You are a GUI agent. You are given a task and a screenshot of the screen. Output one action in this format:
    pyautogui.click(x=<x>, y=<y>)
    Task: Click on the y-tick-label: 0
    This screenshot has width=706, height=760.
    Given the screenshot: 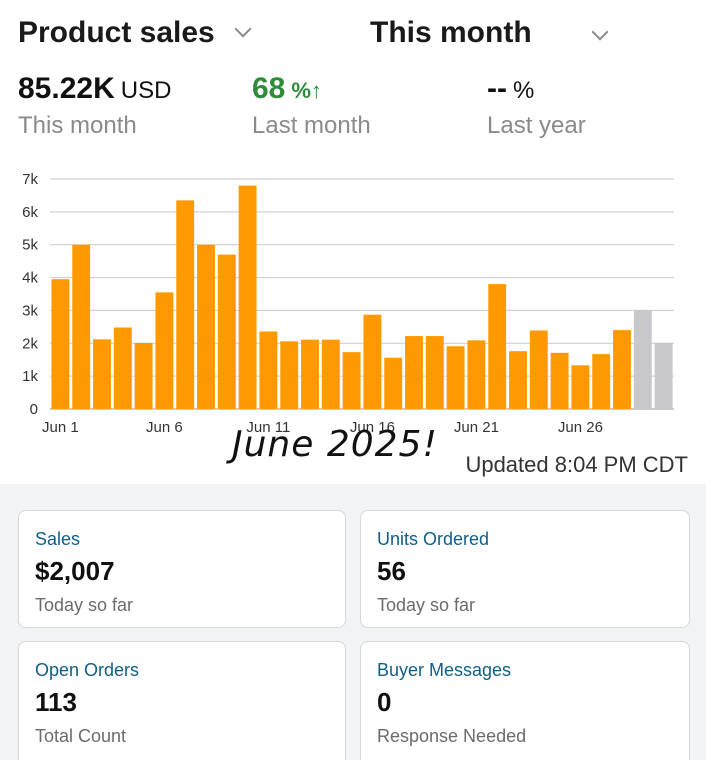 What is the action you would take?
    pyautogui.click(x=34, y=409)
    